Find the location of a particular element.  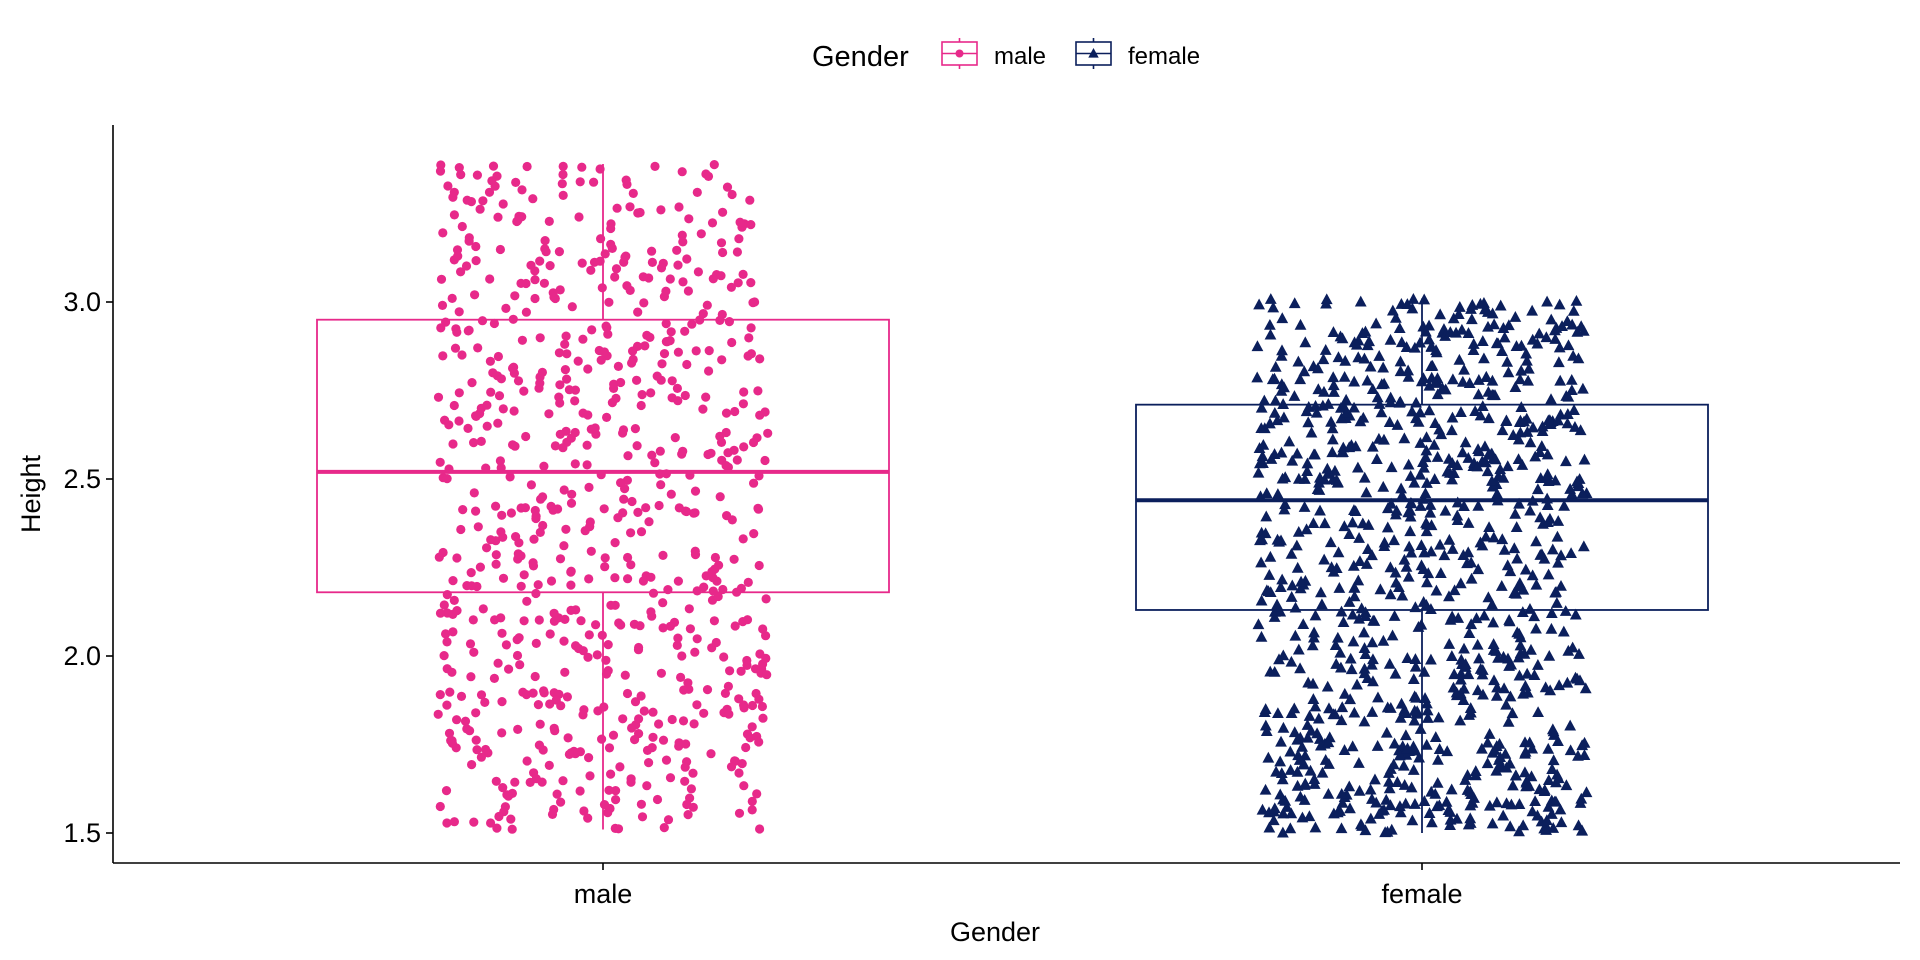

x-tick-label: female is located at coordinates (1421, 894).